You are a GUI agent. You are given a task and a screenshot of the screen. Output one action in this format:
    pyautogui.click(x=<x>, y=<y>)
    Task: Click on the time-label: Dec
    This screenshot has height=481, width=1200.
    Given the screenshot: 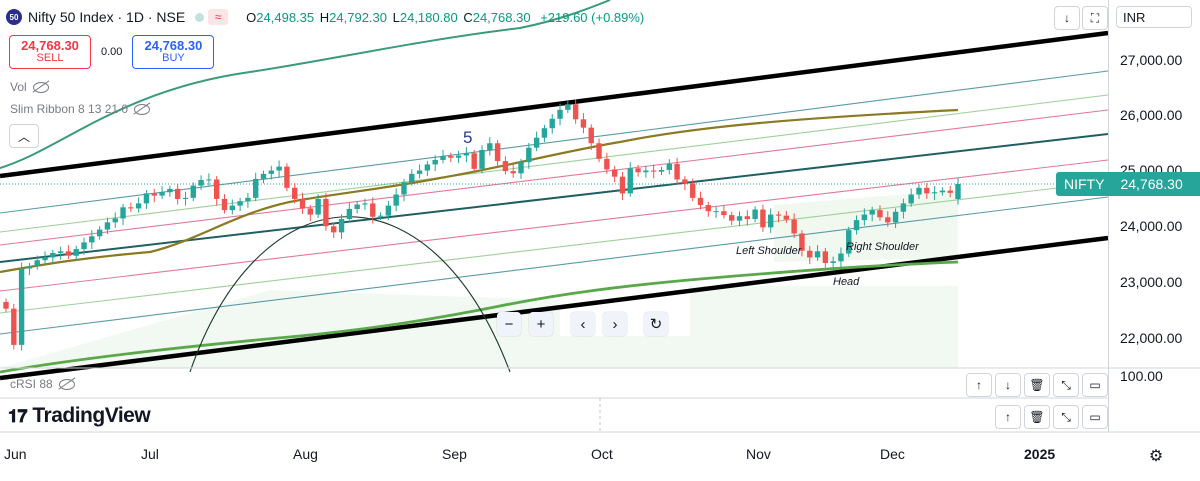 What is the action you would take?
    pyautogui.click(x=892, y=454)
    